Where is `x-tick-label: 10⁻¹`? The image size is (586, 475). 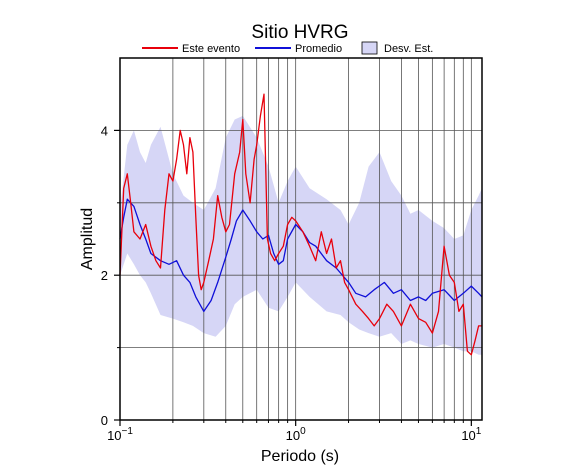
x-tick-label: 10⁻¹ is located at coordinates (120, 434).